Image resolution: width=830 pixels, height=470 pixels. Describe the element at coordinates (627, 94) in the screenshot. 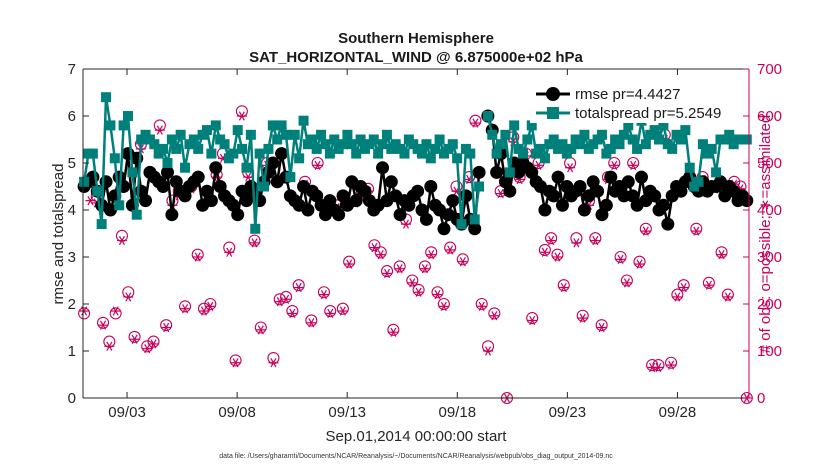

I see `legend-rmse-label: rmse pr=4.4427` at that location.